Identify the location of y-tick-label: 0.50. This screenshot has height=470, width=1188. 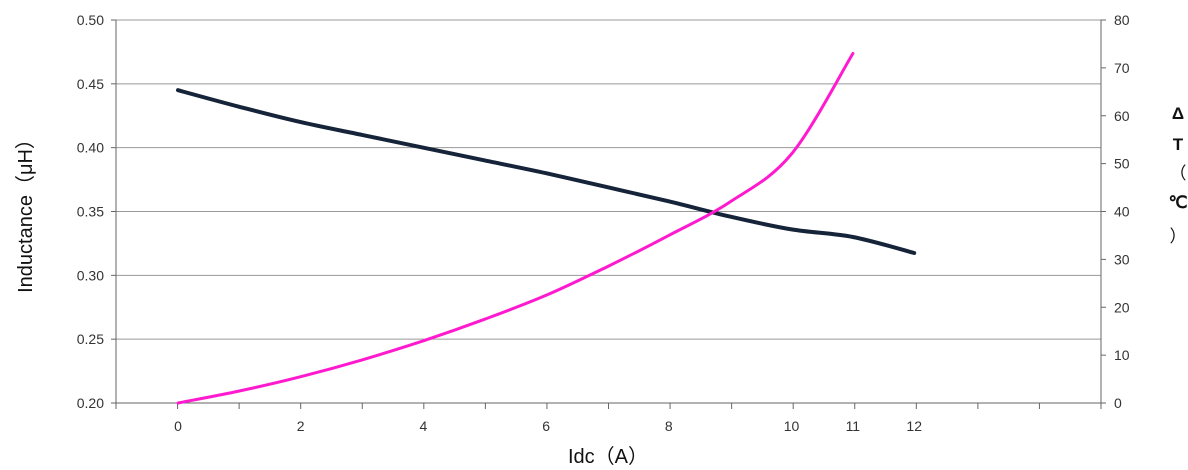
(90, 20).